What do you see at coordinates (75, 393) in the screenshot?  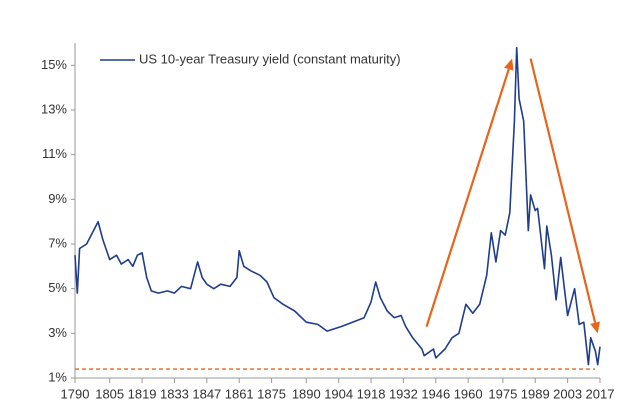 I see `x-tick-label: 1790` at bounding box center [75, 393].